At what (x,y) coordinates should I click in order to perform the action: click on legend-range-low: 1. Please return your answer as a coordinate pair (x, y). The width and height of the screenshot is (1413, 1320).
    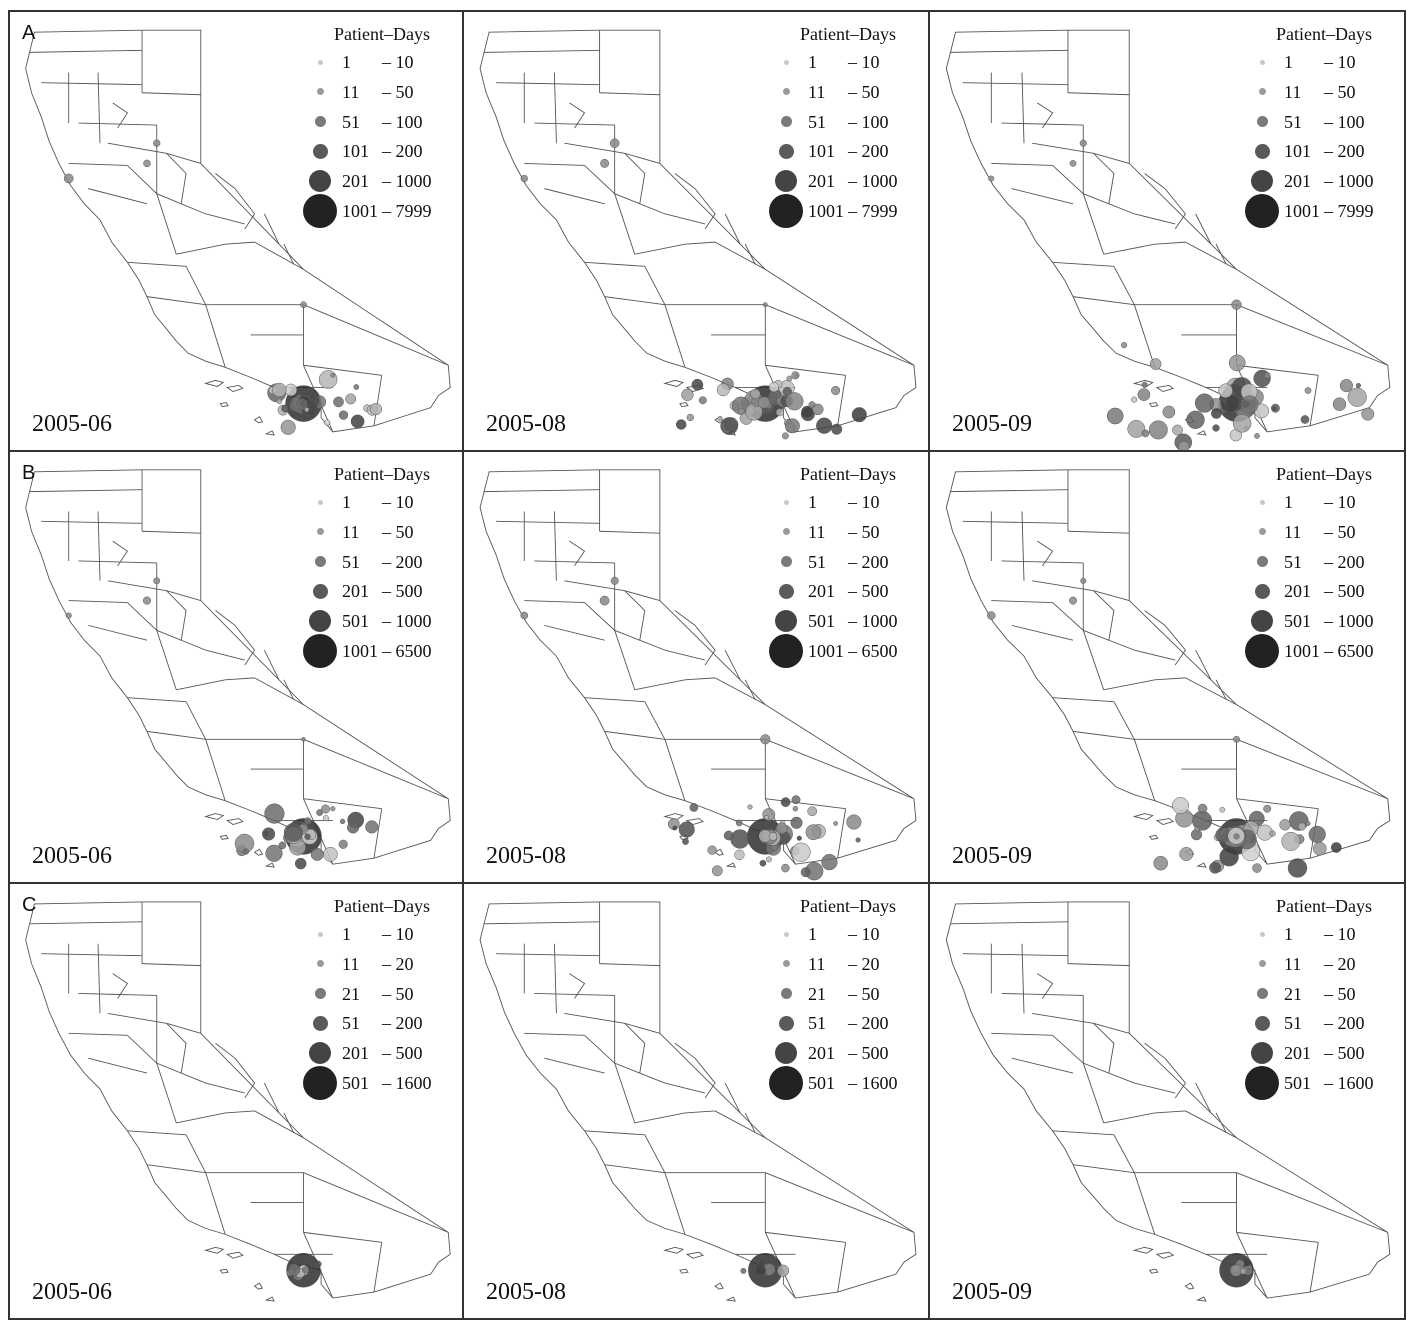
    Looking at the image, I should click on (346, 502).